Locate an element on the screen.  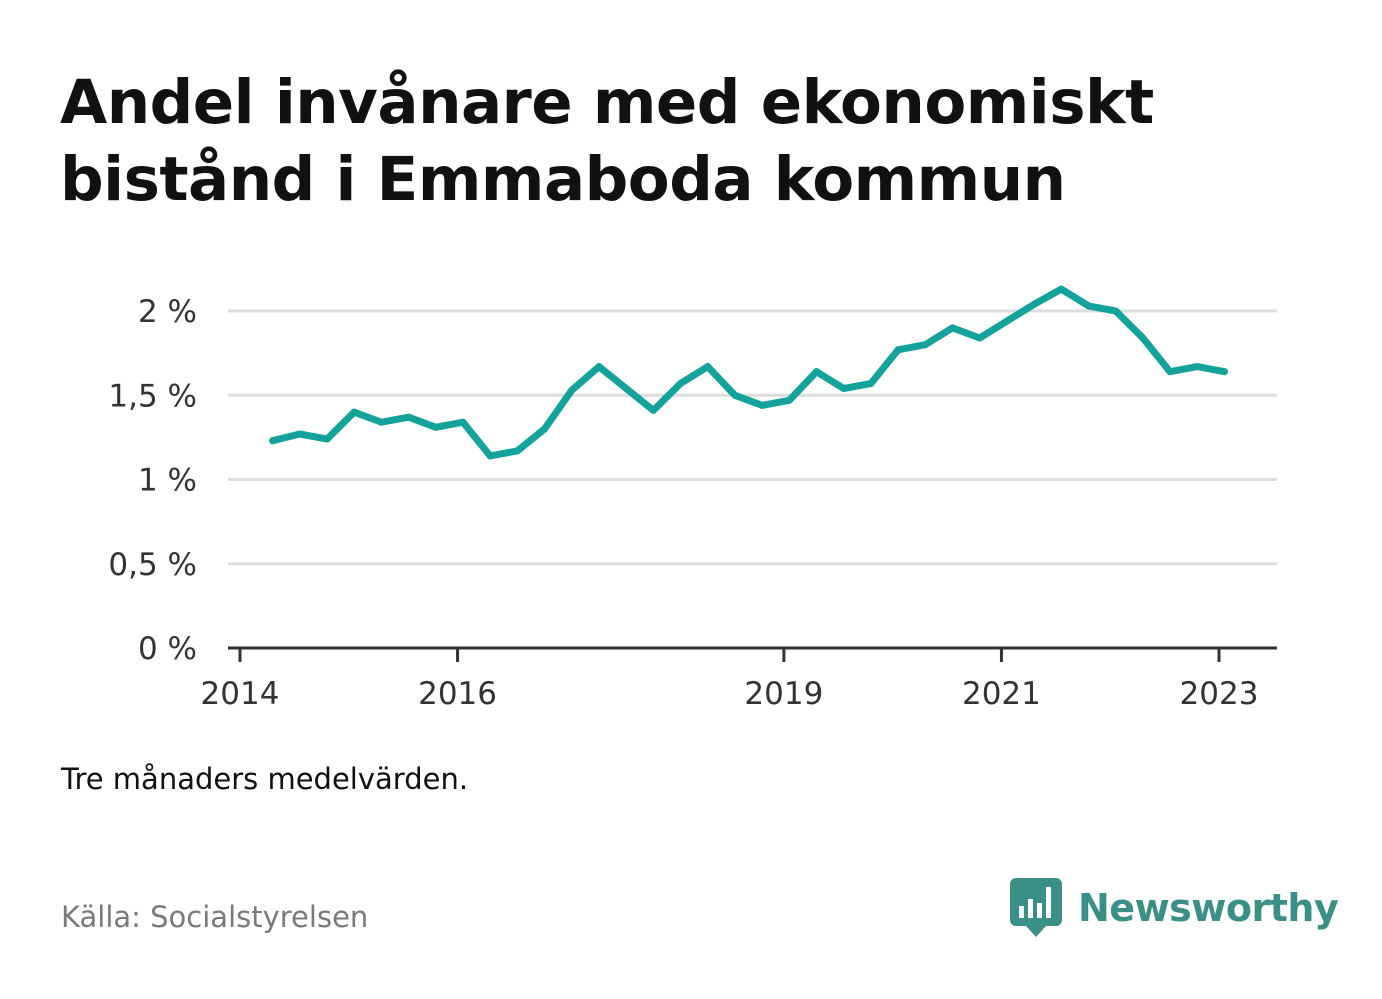
x-tick-label: 2016 is located at coordinates (457, 694).